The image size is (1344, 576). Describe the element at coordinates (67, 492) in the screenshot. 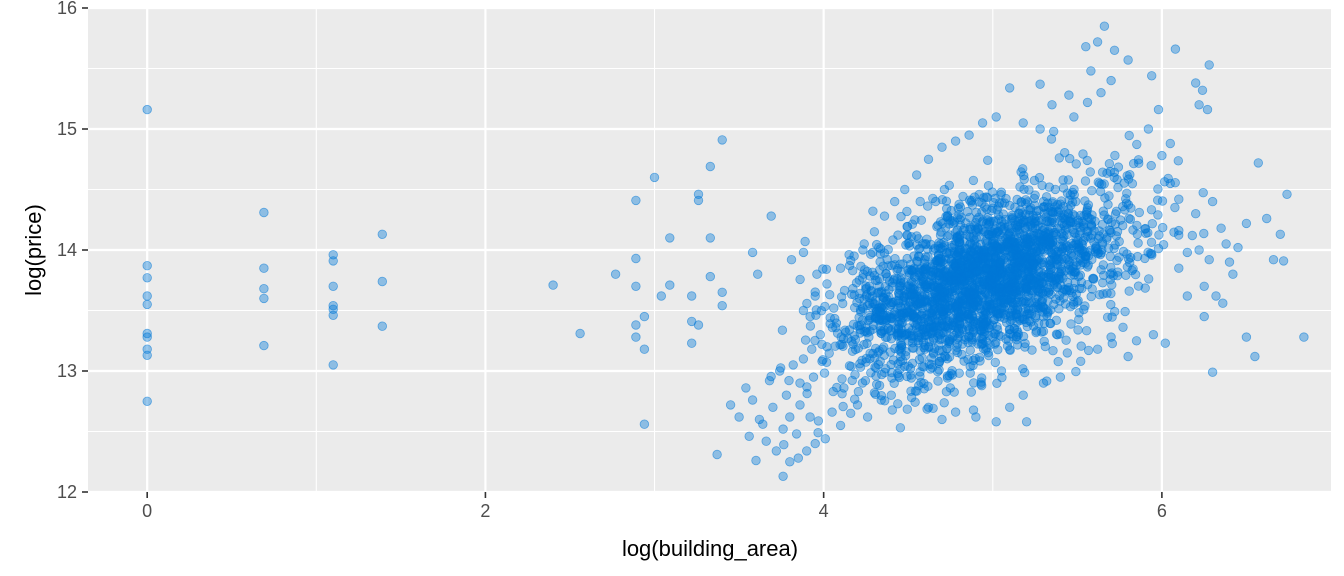

I see `y-tick-label: 12` at that location.